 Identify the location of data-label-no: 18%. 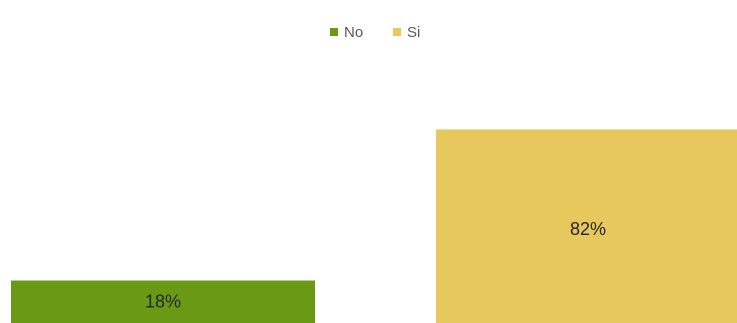
(163, 301).